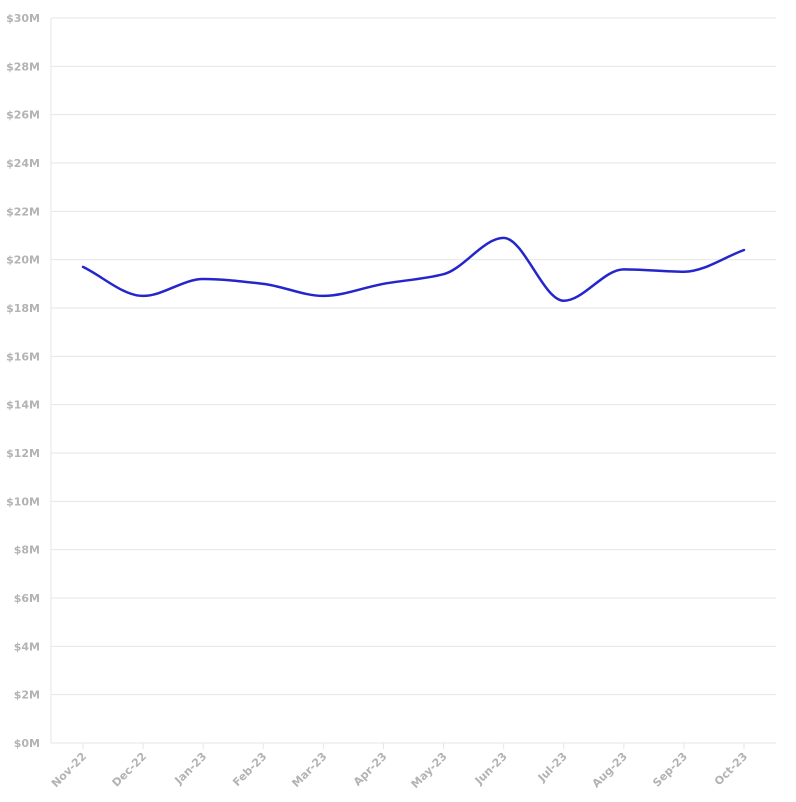 This screenshot has height=802, width=796. Describe the element at coordinates (27, 550) in the screenshot. I see `y-tick-label: $8M` at that location.